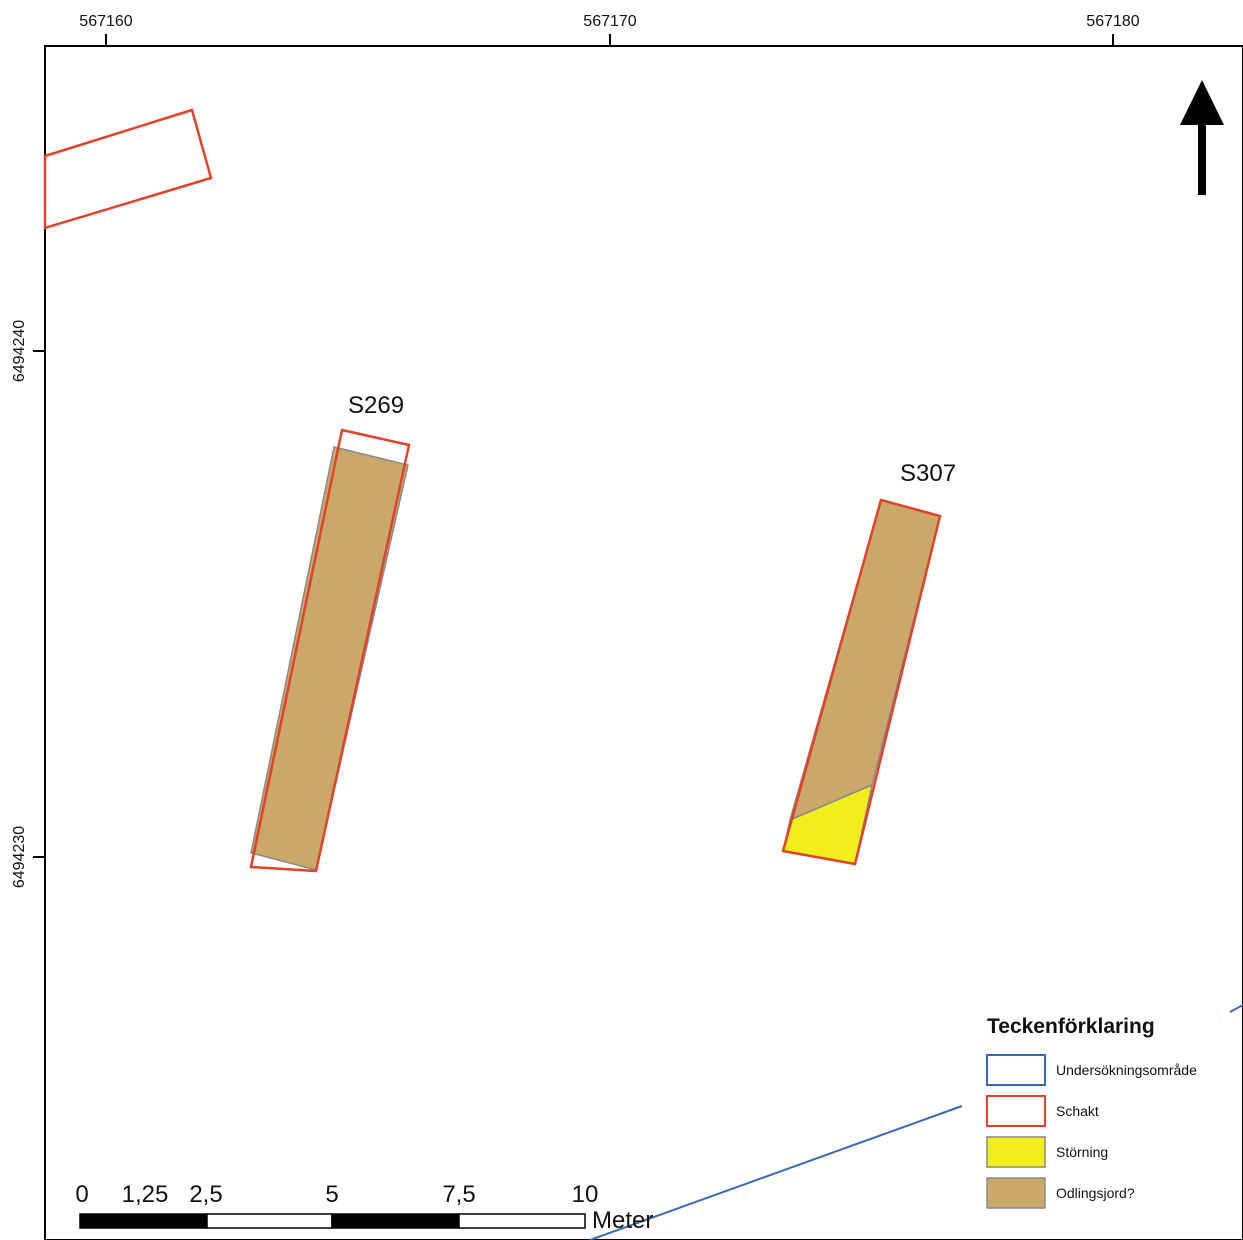  I want to click on legend-label: Odlingsjord?, so click(1095, 1193).